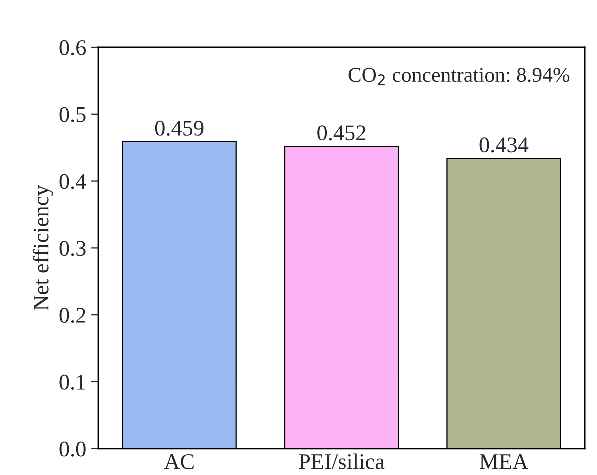  I want to click on x-tick-label: AC, so click(179, 462).